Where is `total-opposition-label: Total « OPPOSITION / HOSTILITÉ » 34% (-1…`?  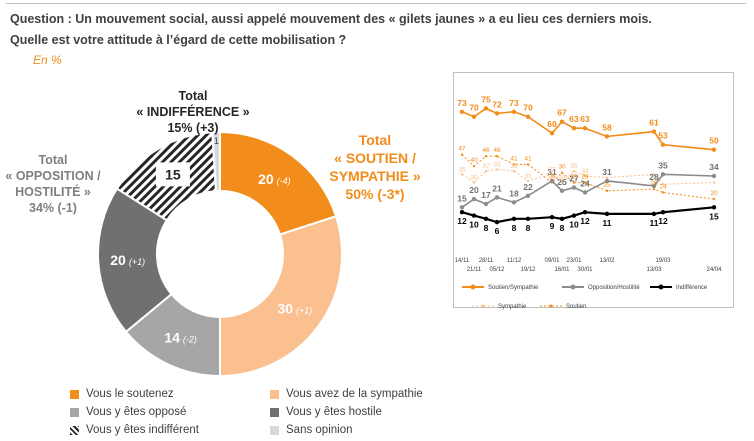
total-opposition-label: Total « OPPOSITION / HOSTILITÉ » 34% (-1… is located at coordinates (54, 184).